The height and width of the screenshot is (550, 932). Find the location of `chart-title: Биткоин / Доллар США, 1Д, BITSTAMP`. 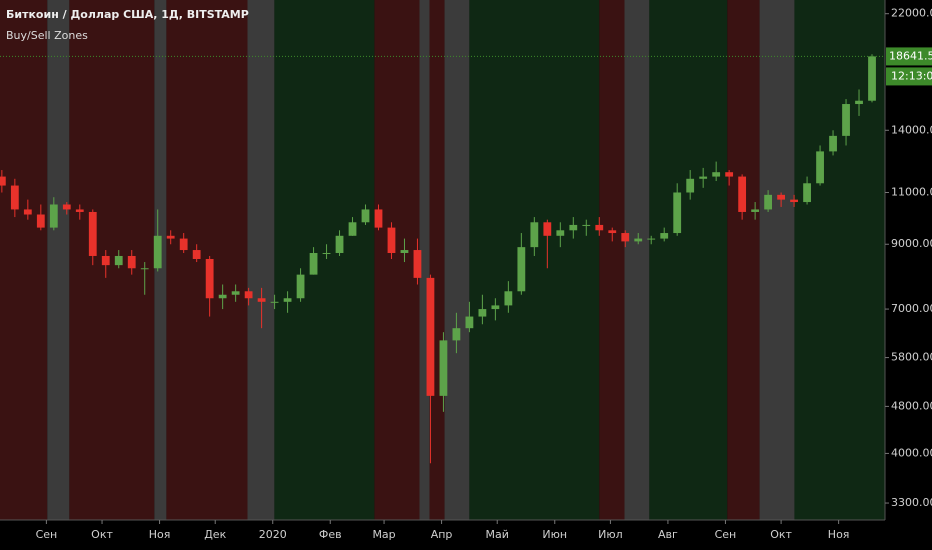

chart-title: Биткоин / Доллар США, 1Д, BITSTAMP is located at coordinates (127, 14).